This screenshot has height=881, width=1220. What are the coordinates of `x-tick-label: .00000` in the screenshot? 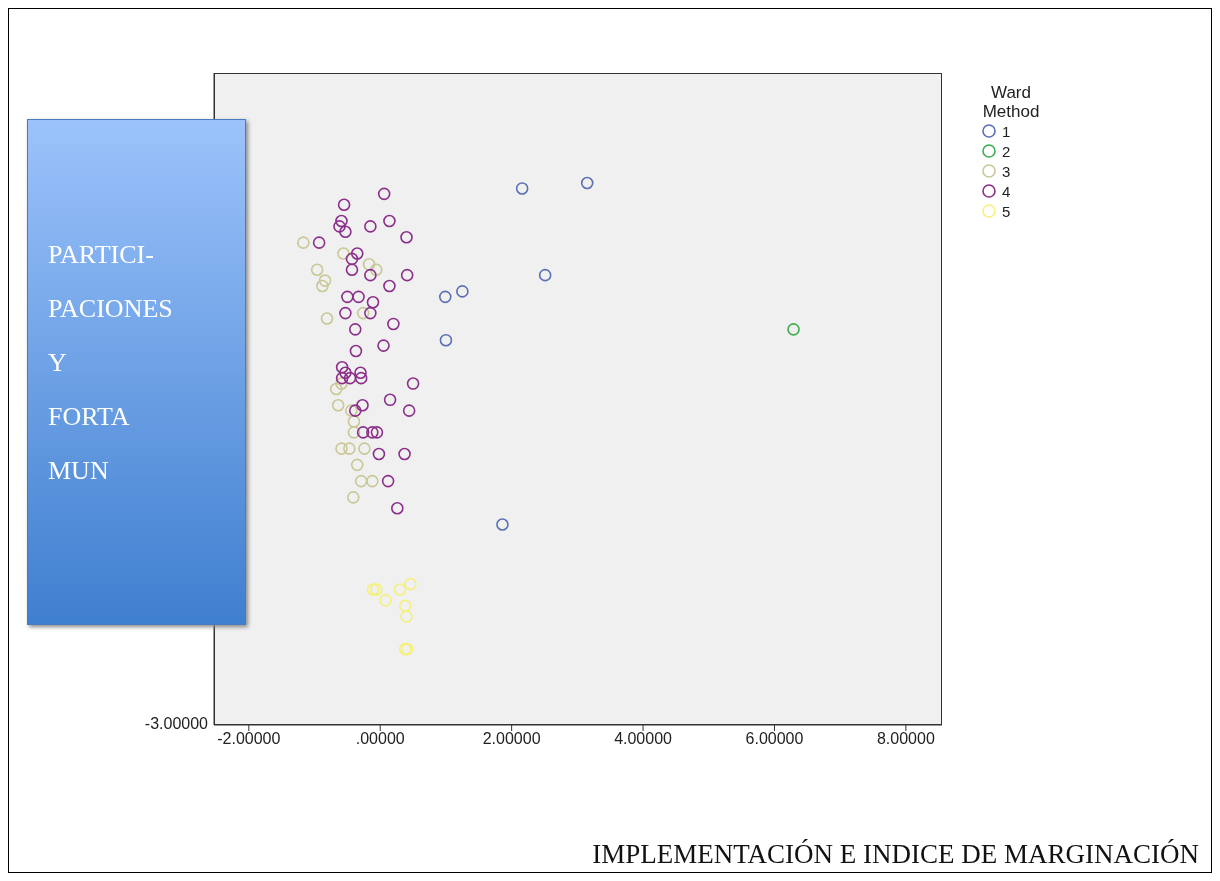 It's located at (380, 739).